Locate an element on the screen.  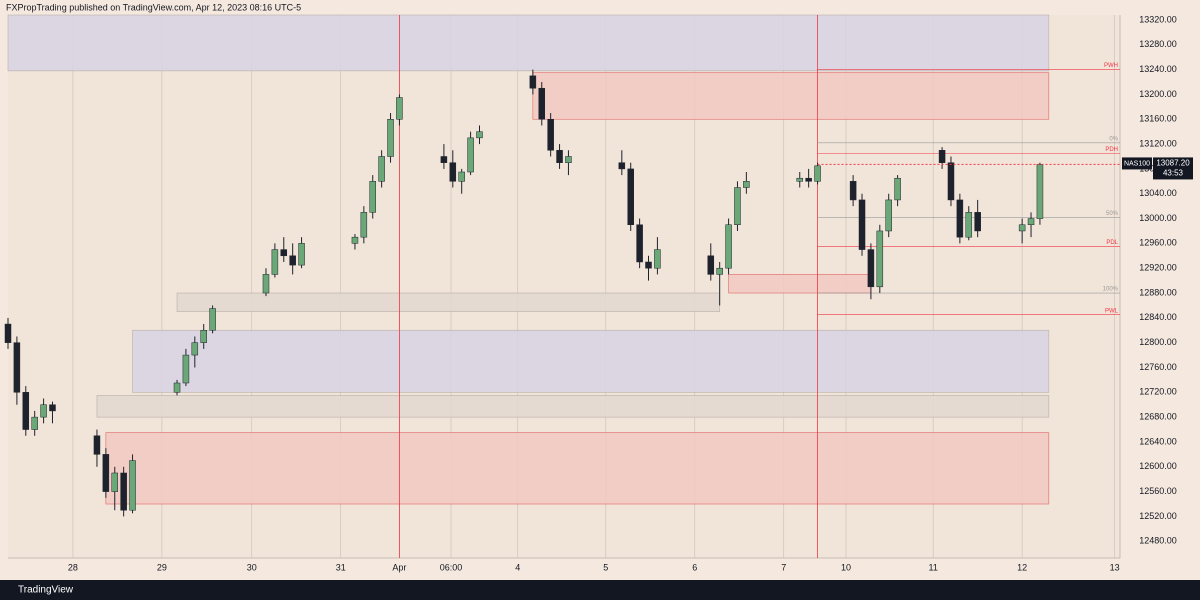
x-tick-label: 06:00 is located at coordinates (451, 567).